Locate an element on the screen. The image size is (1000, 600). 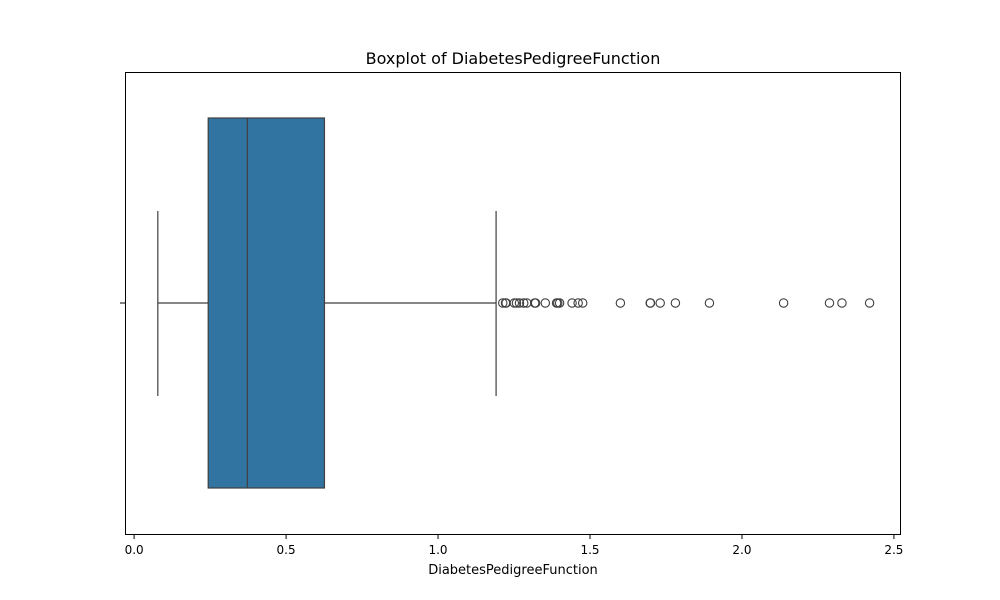
x-axis-label: DiabetesPedigreeFunction is located at coordinates (513, 570).